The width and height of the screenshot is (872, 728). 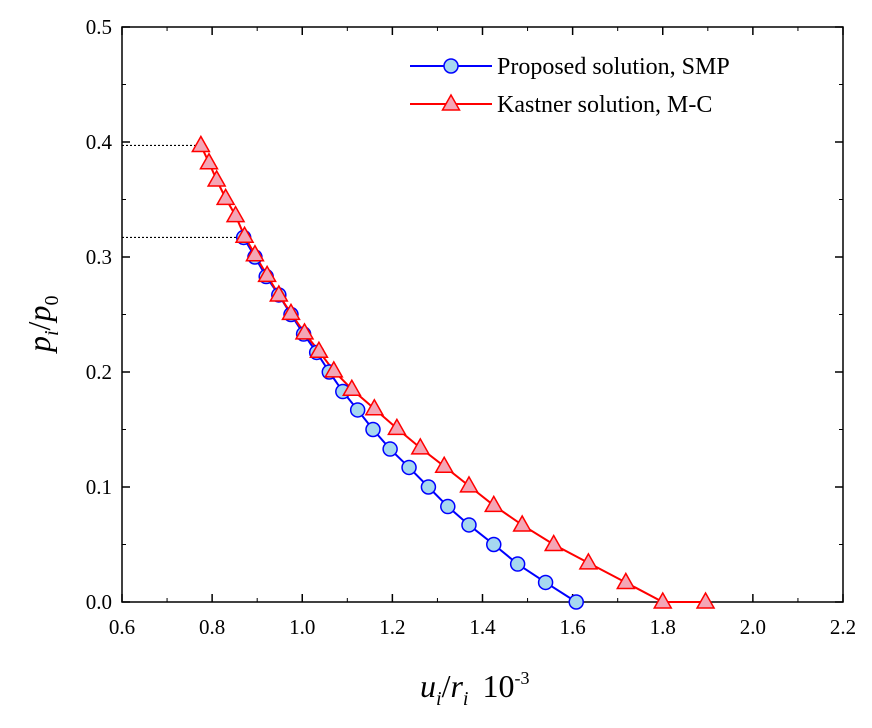 I want to click on x-tick-label: 1.6, so click(x=573, y=627).